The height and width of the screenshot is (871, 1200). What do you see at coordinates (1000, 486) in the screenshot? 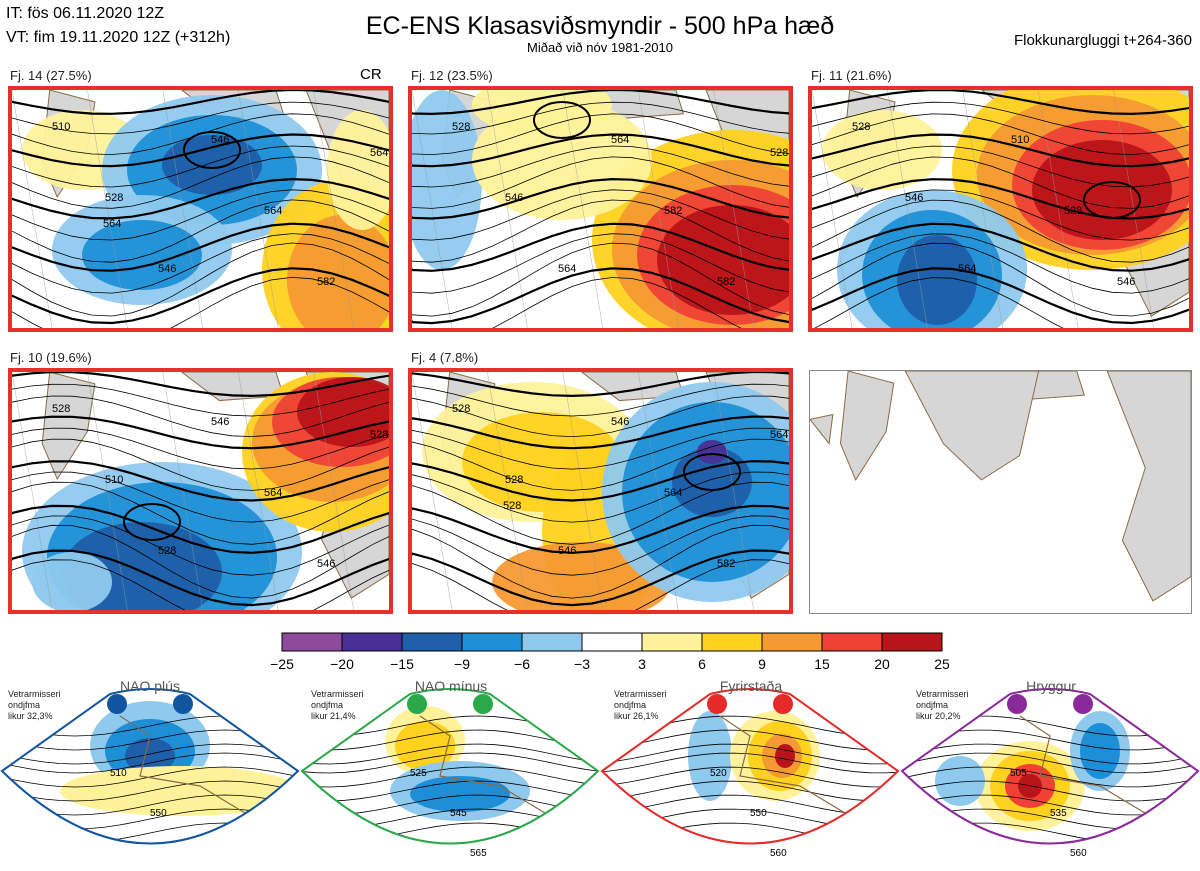
I see `map-svg` at bounding box center [1000, 486].